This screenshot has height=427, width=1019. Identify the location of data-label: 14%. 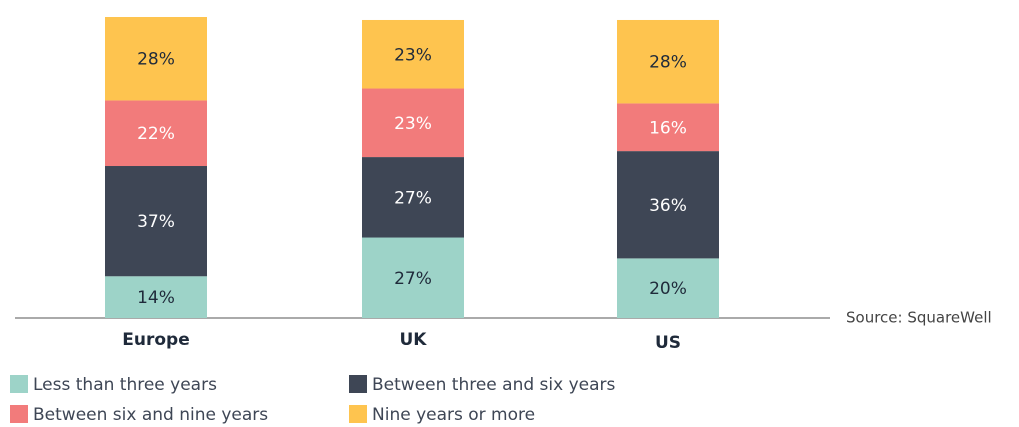
(156, 298).